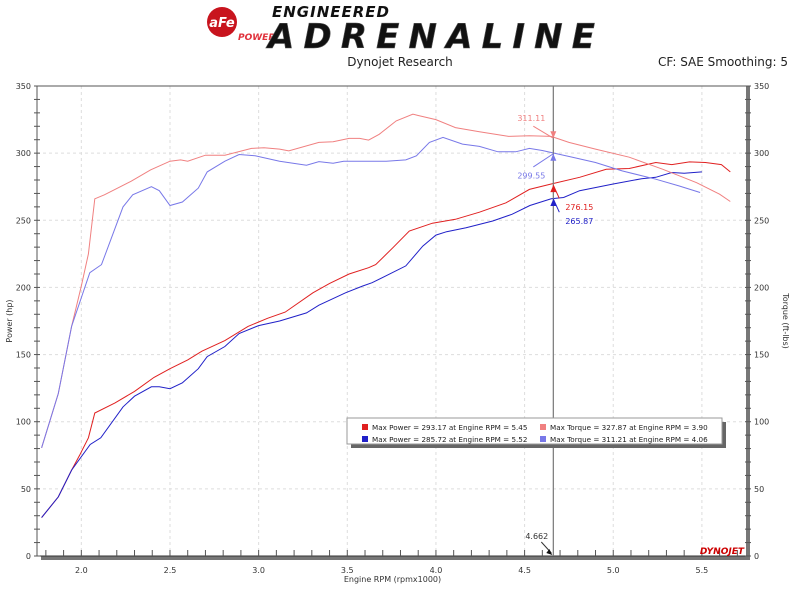 The width and height of the screenshot is (800, 600). What do you see at coordinates (256, 38) in the screenshot?
I see `svg-text: POWER` at bounding box center [256, 38].